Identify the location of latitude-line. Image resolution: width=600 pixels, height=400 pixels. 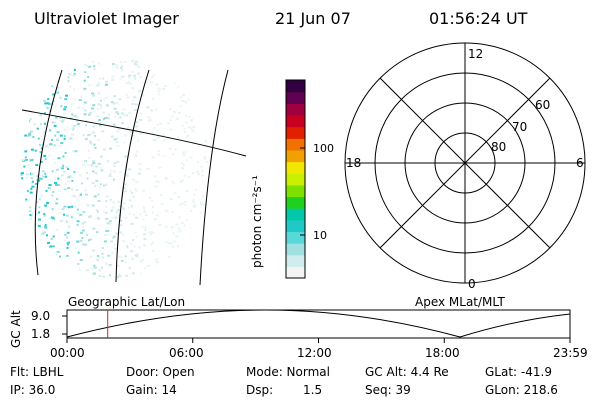
(134, 133).